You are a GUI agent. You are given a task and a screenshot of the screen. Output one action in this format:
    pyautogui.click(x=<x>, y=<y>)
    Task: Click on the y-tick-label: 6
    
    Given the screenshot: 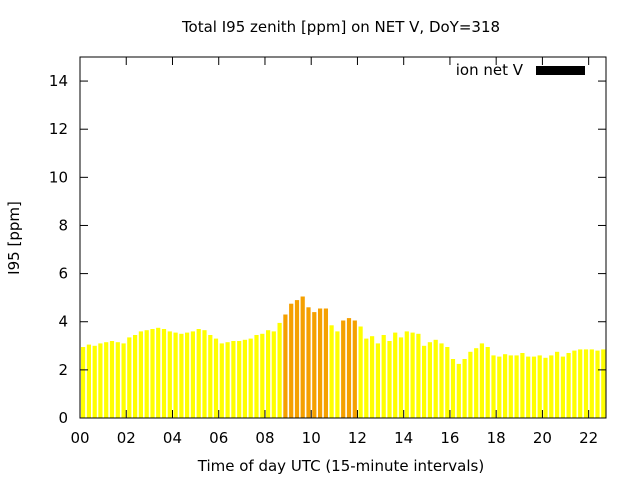 What is the action you would take?
    pyautogui.click(x=63, y=274)
    